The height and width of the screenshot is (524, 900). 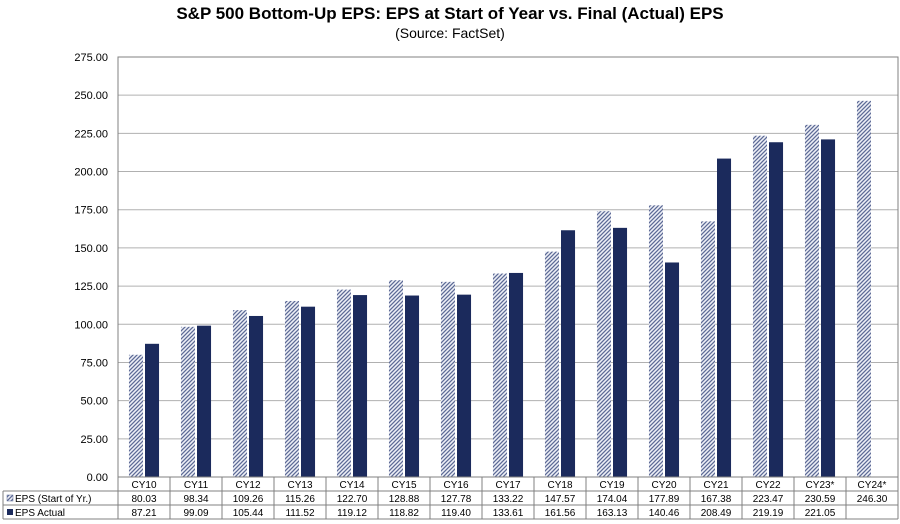 What do you see at coordinates (53, 499) in the screenshot?
I see `legend-label: EPS (Start of Yr.)` at bounding box center [53, 499].